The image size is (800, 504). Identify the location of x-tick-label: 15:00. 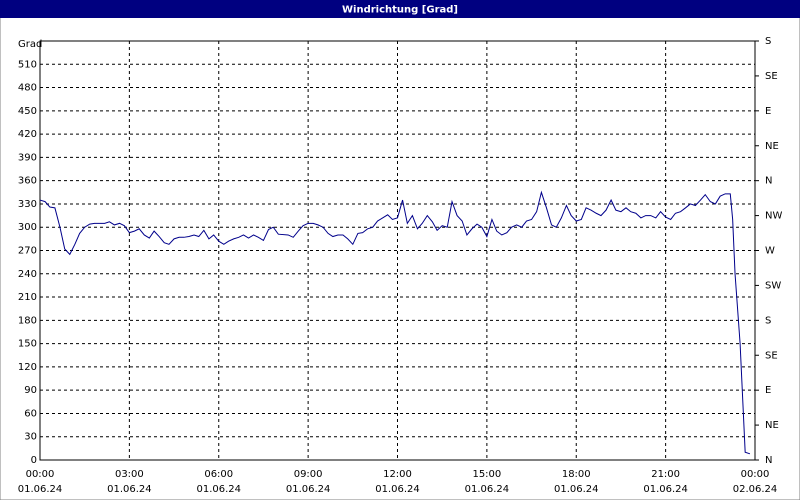
(486, 474).